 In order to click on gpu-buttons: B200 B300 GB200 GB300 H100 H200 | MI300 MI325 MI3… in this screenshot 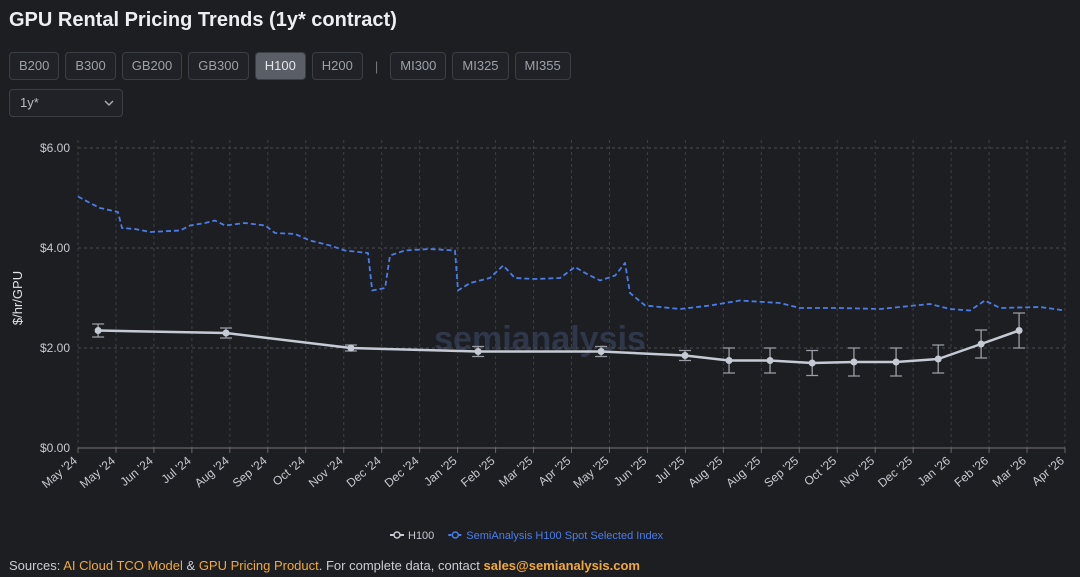, I will do `click(290, 66)`.